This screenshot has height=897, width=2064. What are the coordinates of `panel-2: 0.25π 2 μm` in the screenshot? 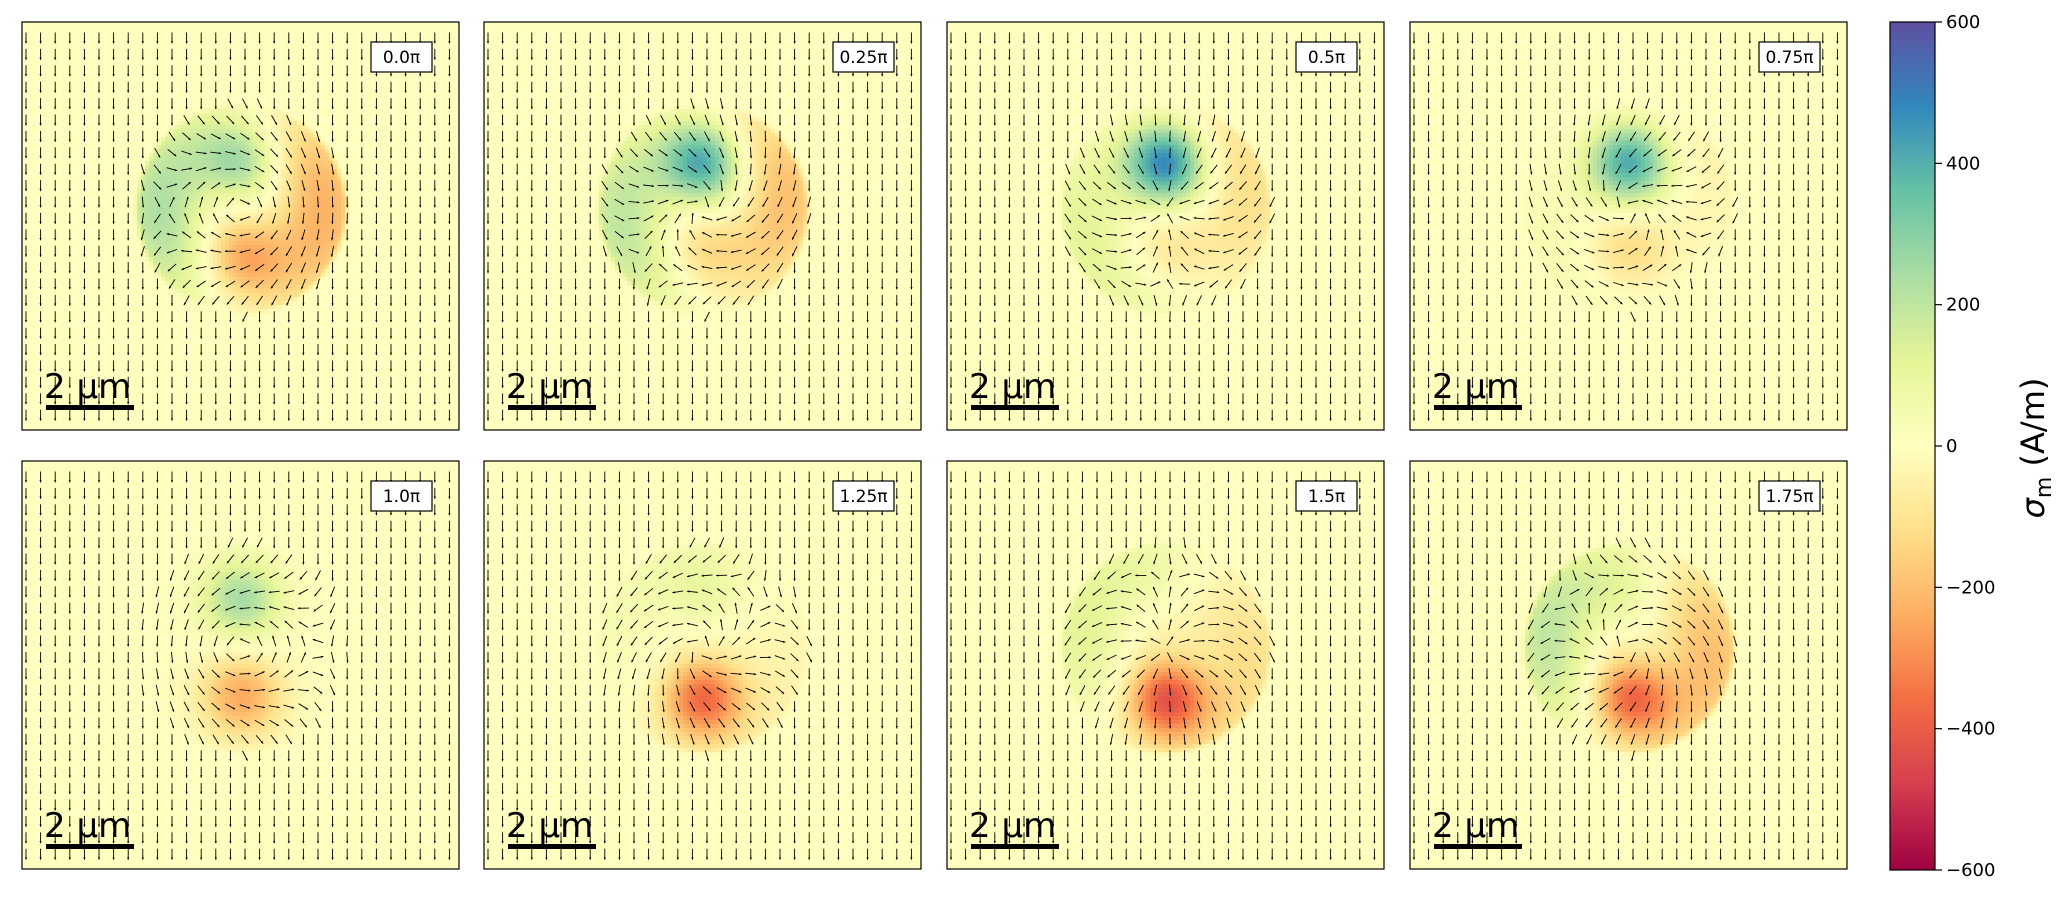 It's located at (702, 226).